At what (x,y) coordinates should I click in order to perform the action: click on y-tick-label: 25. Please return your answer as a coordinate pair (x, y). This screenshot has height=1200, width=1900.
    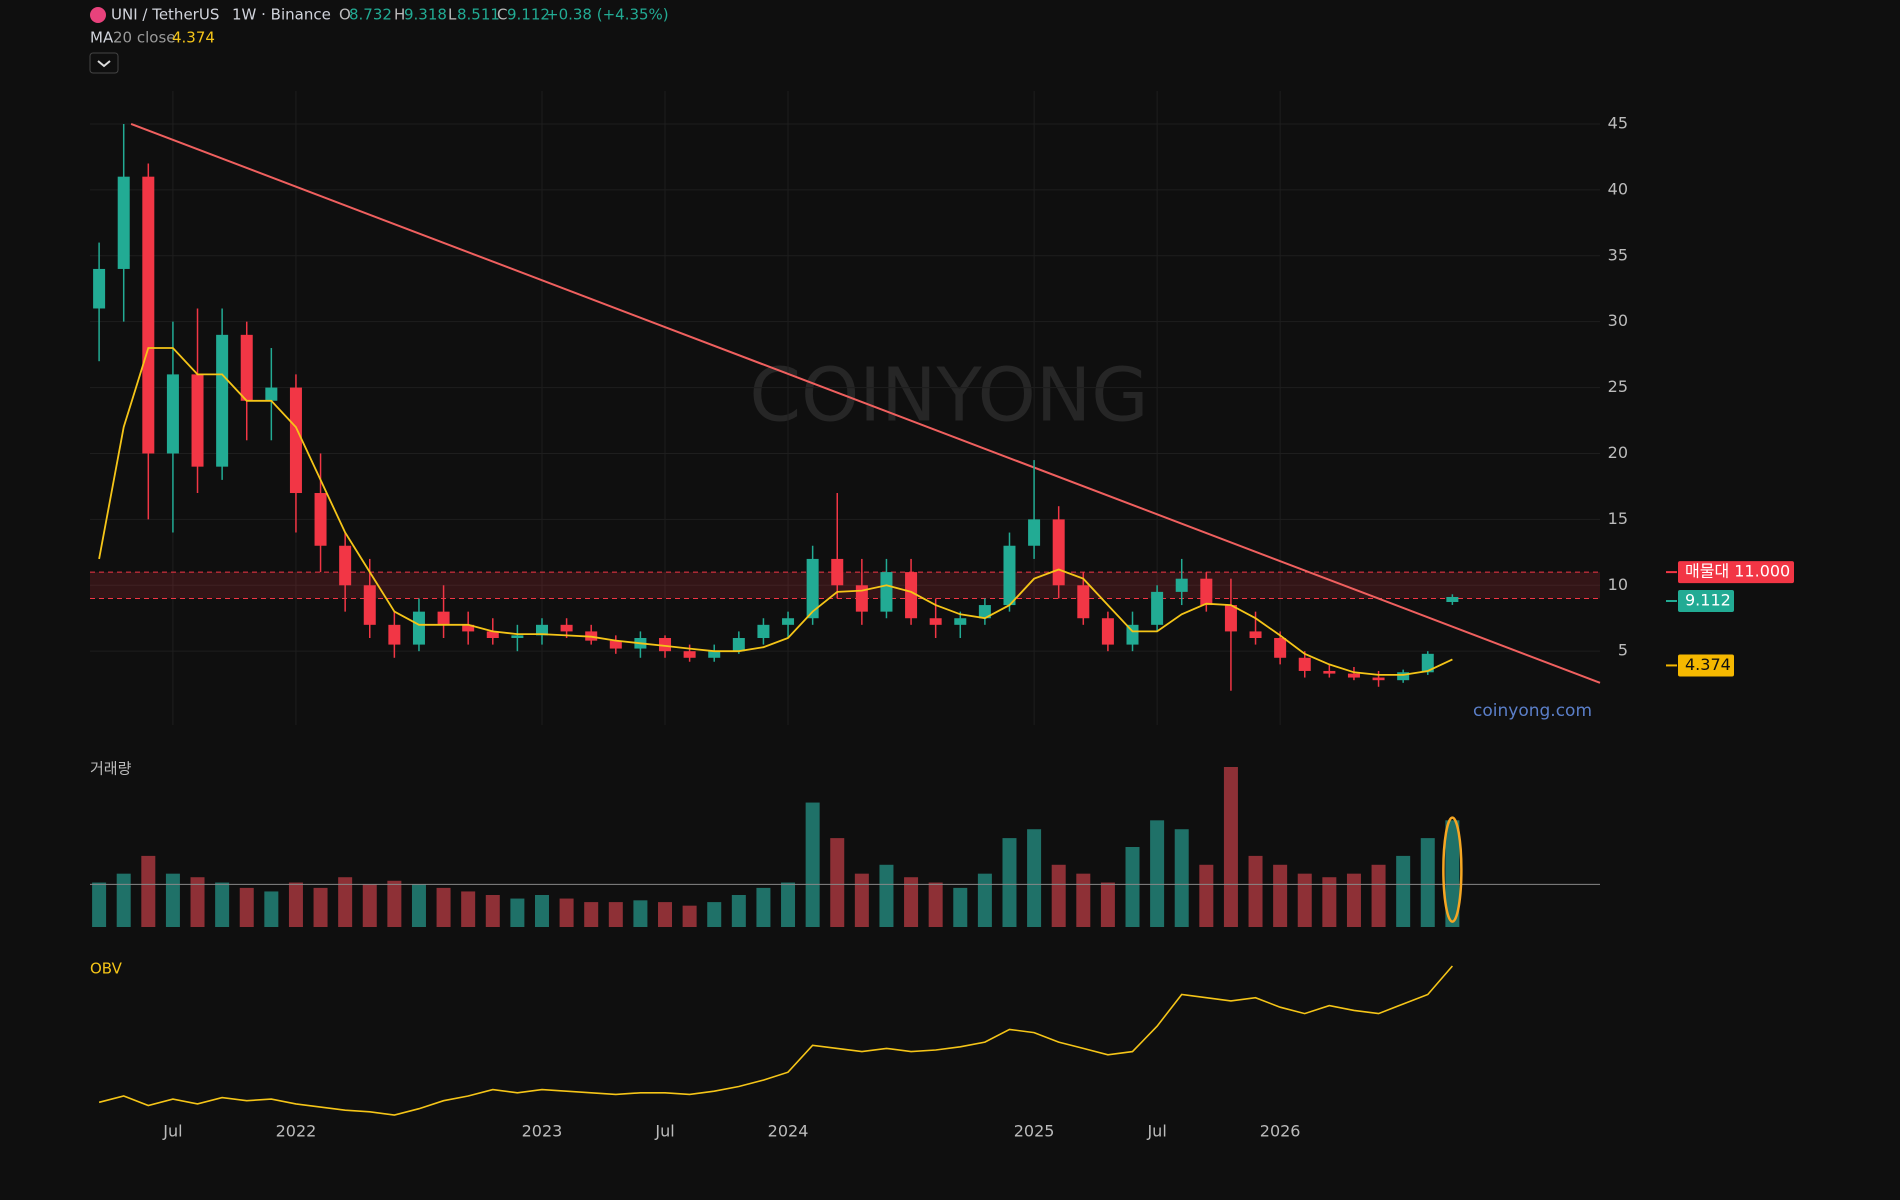
    Looking at the image, I should click on (1618, 386).